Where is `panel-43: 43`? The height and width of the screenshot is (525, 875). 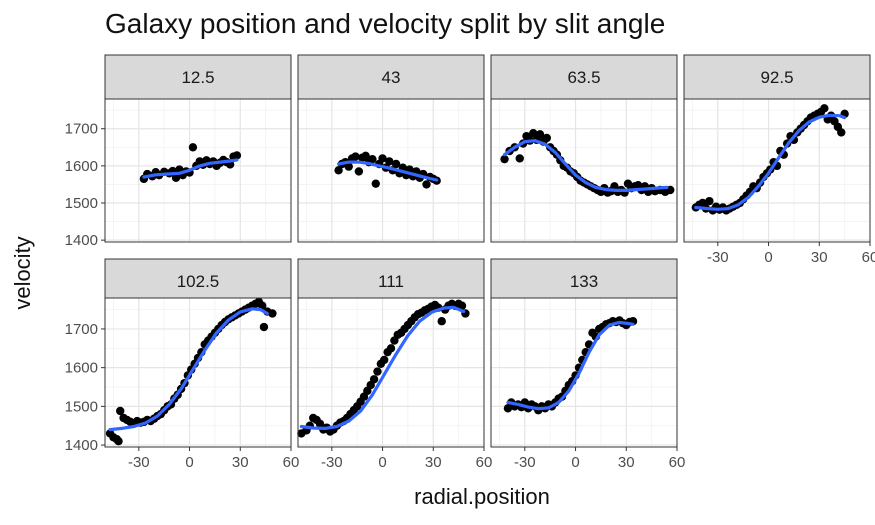
panel-43: 43 is located at coordinates (391, 148).